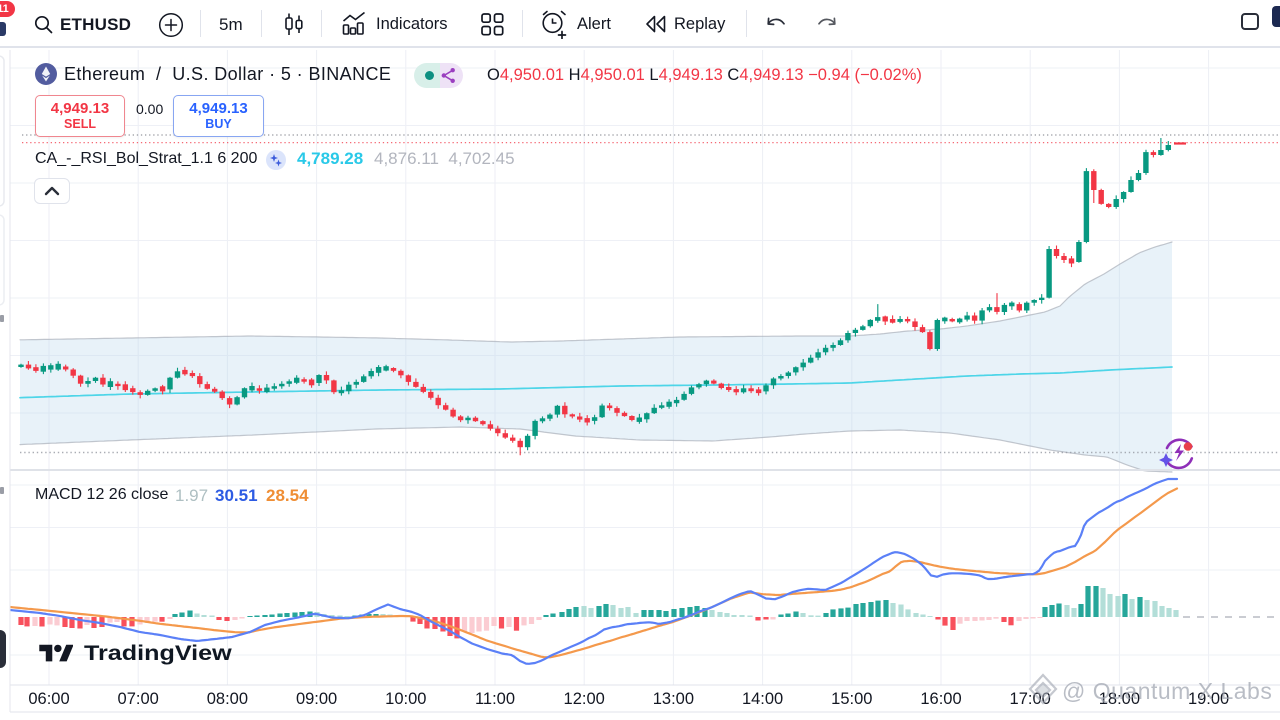 This screenshot has width=1280, height=720. I want to click on svg-text: 14:00, so click(762, 699).